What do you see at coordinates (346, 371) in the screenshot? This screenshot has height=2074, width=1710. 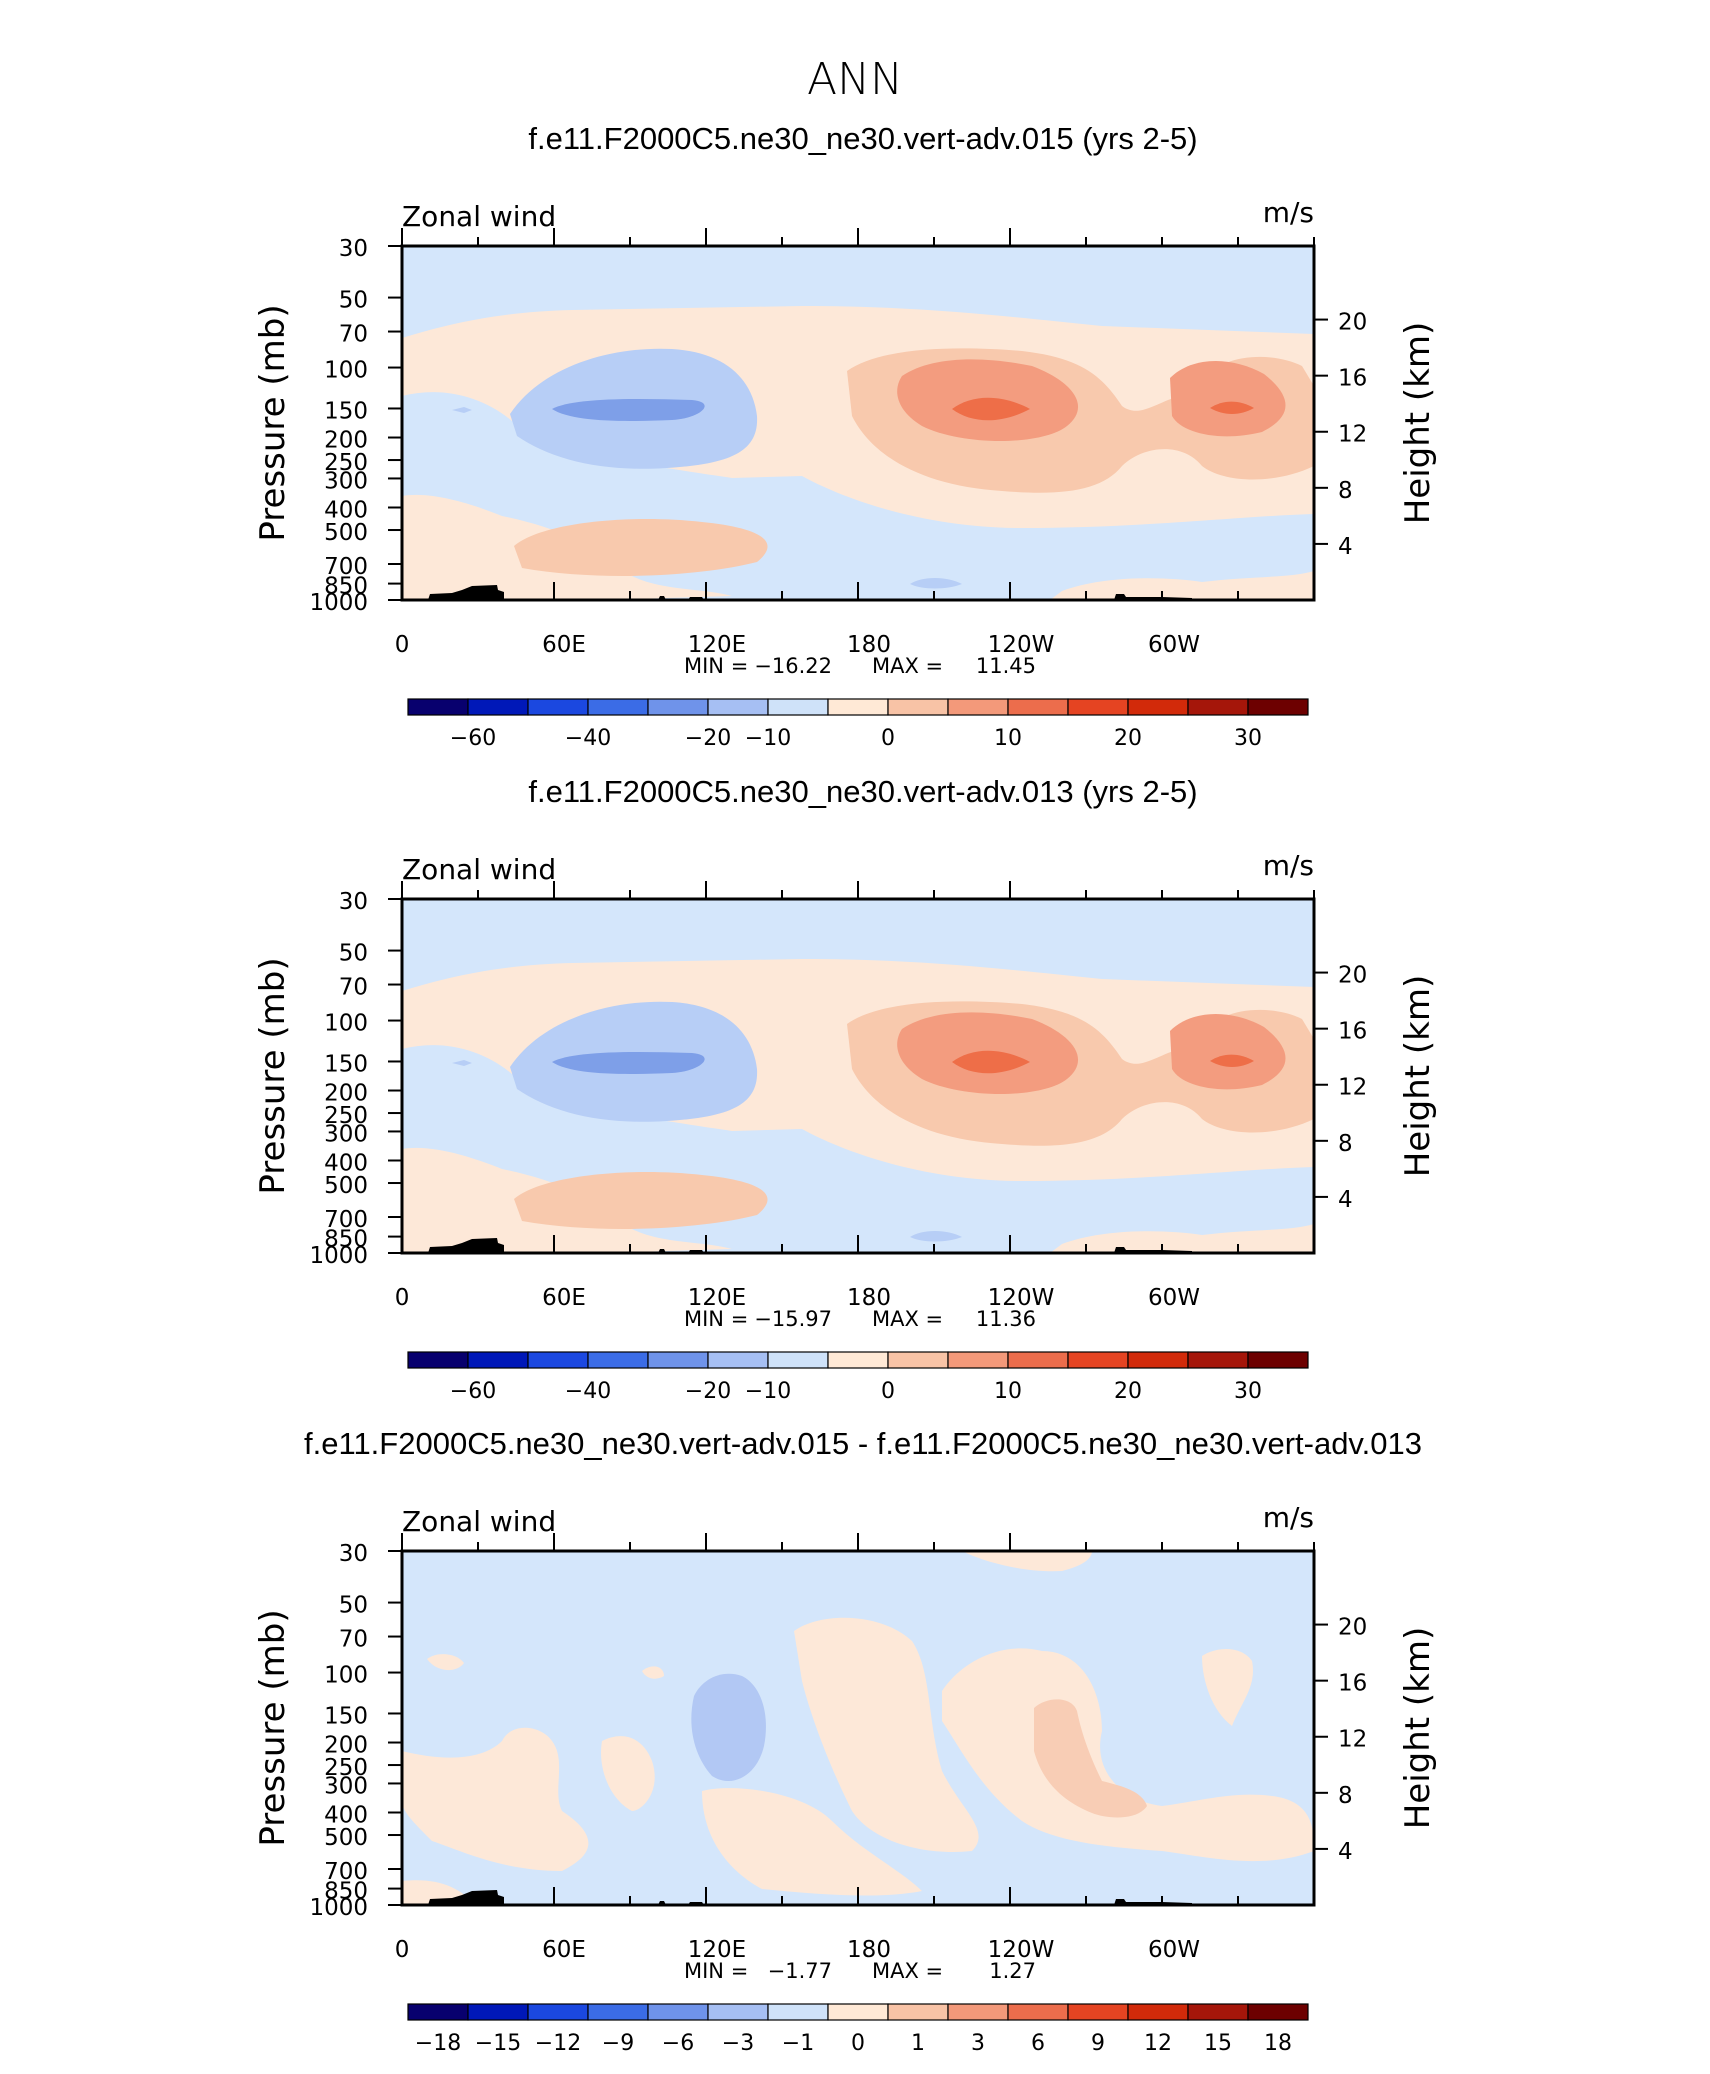 I see `y-tick-label: 100` at bounding box center [346, 371].